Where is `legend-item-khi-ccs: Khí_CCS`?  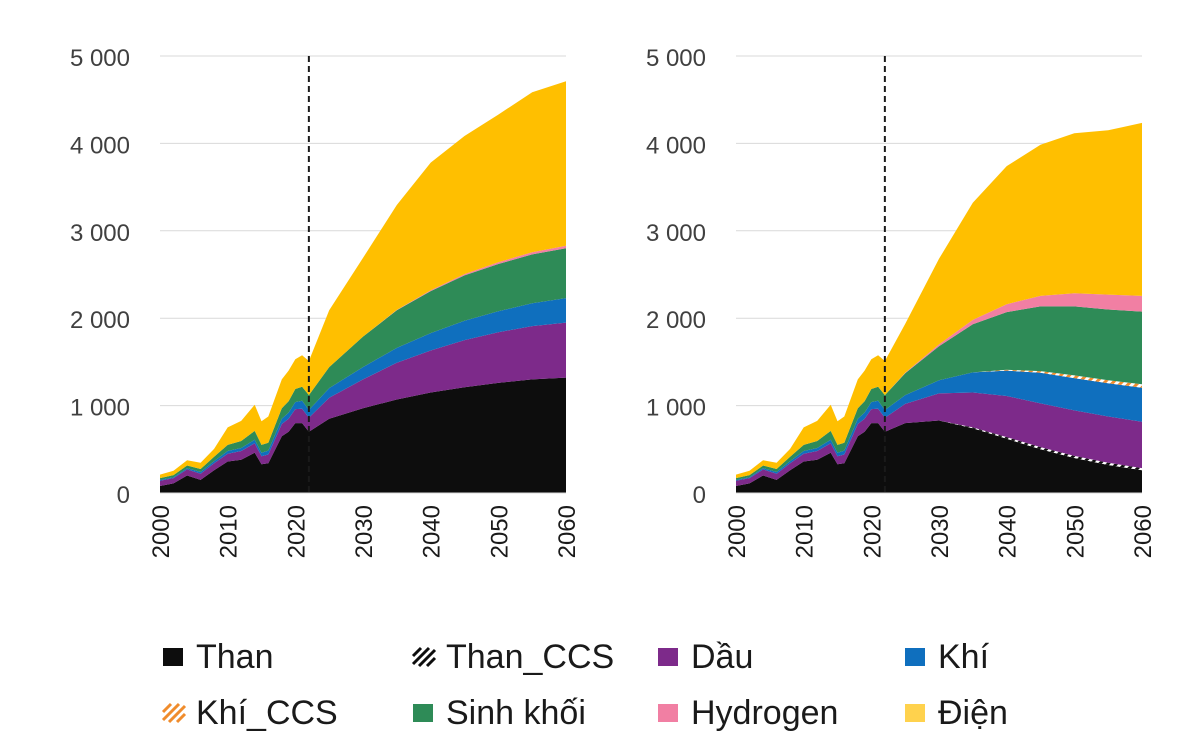 legend-item-khi-ccs: Khí_CCS is located at coordinates (249, 713).